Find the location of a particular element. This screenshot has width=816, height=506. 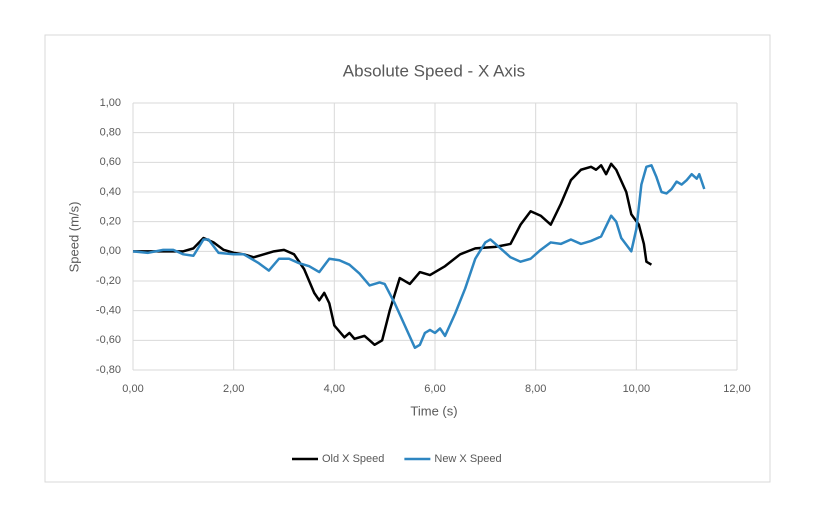

x-tick-label: 6,00 is located at coordinates (434, 389).